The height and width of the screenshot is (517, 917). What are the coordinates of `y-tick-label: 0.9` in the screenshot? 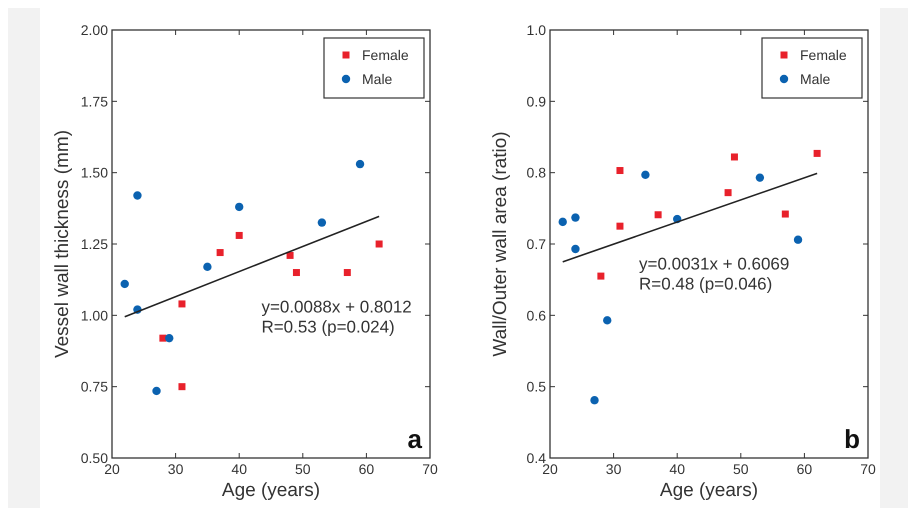 It's located at (536, 101).